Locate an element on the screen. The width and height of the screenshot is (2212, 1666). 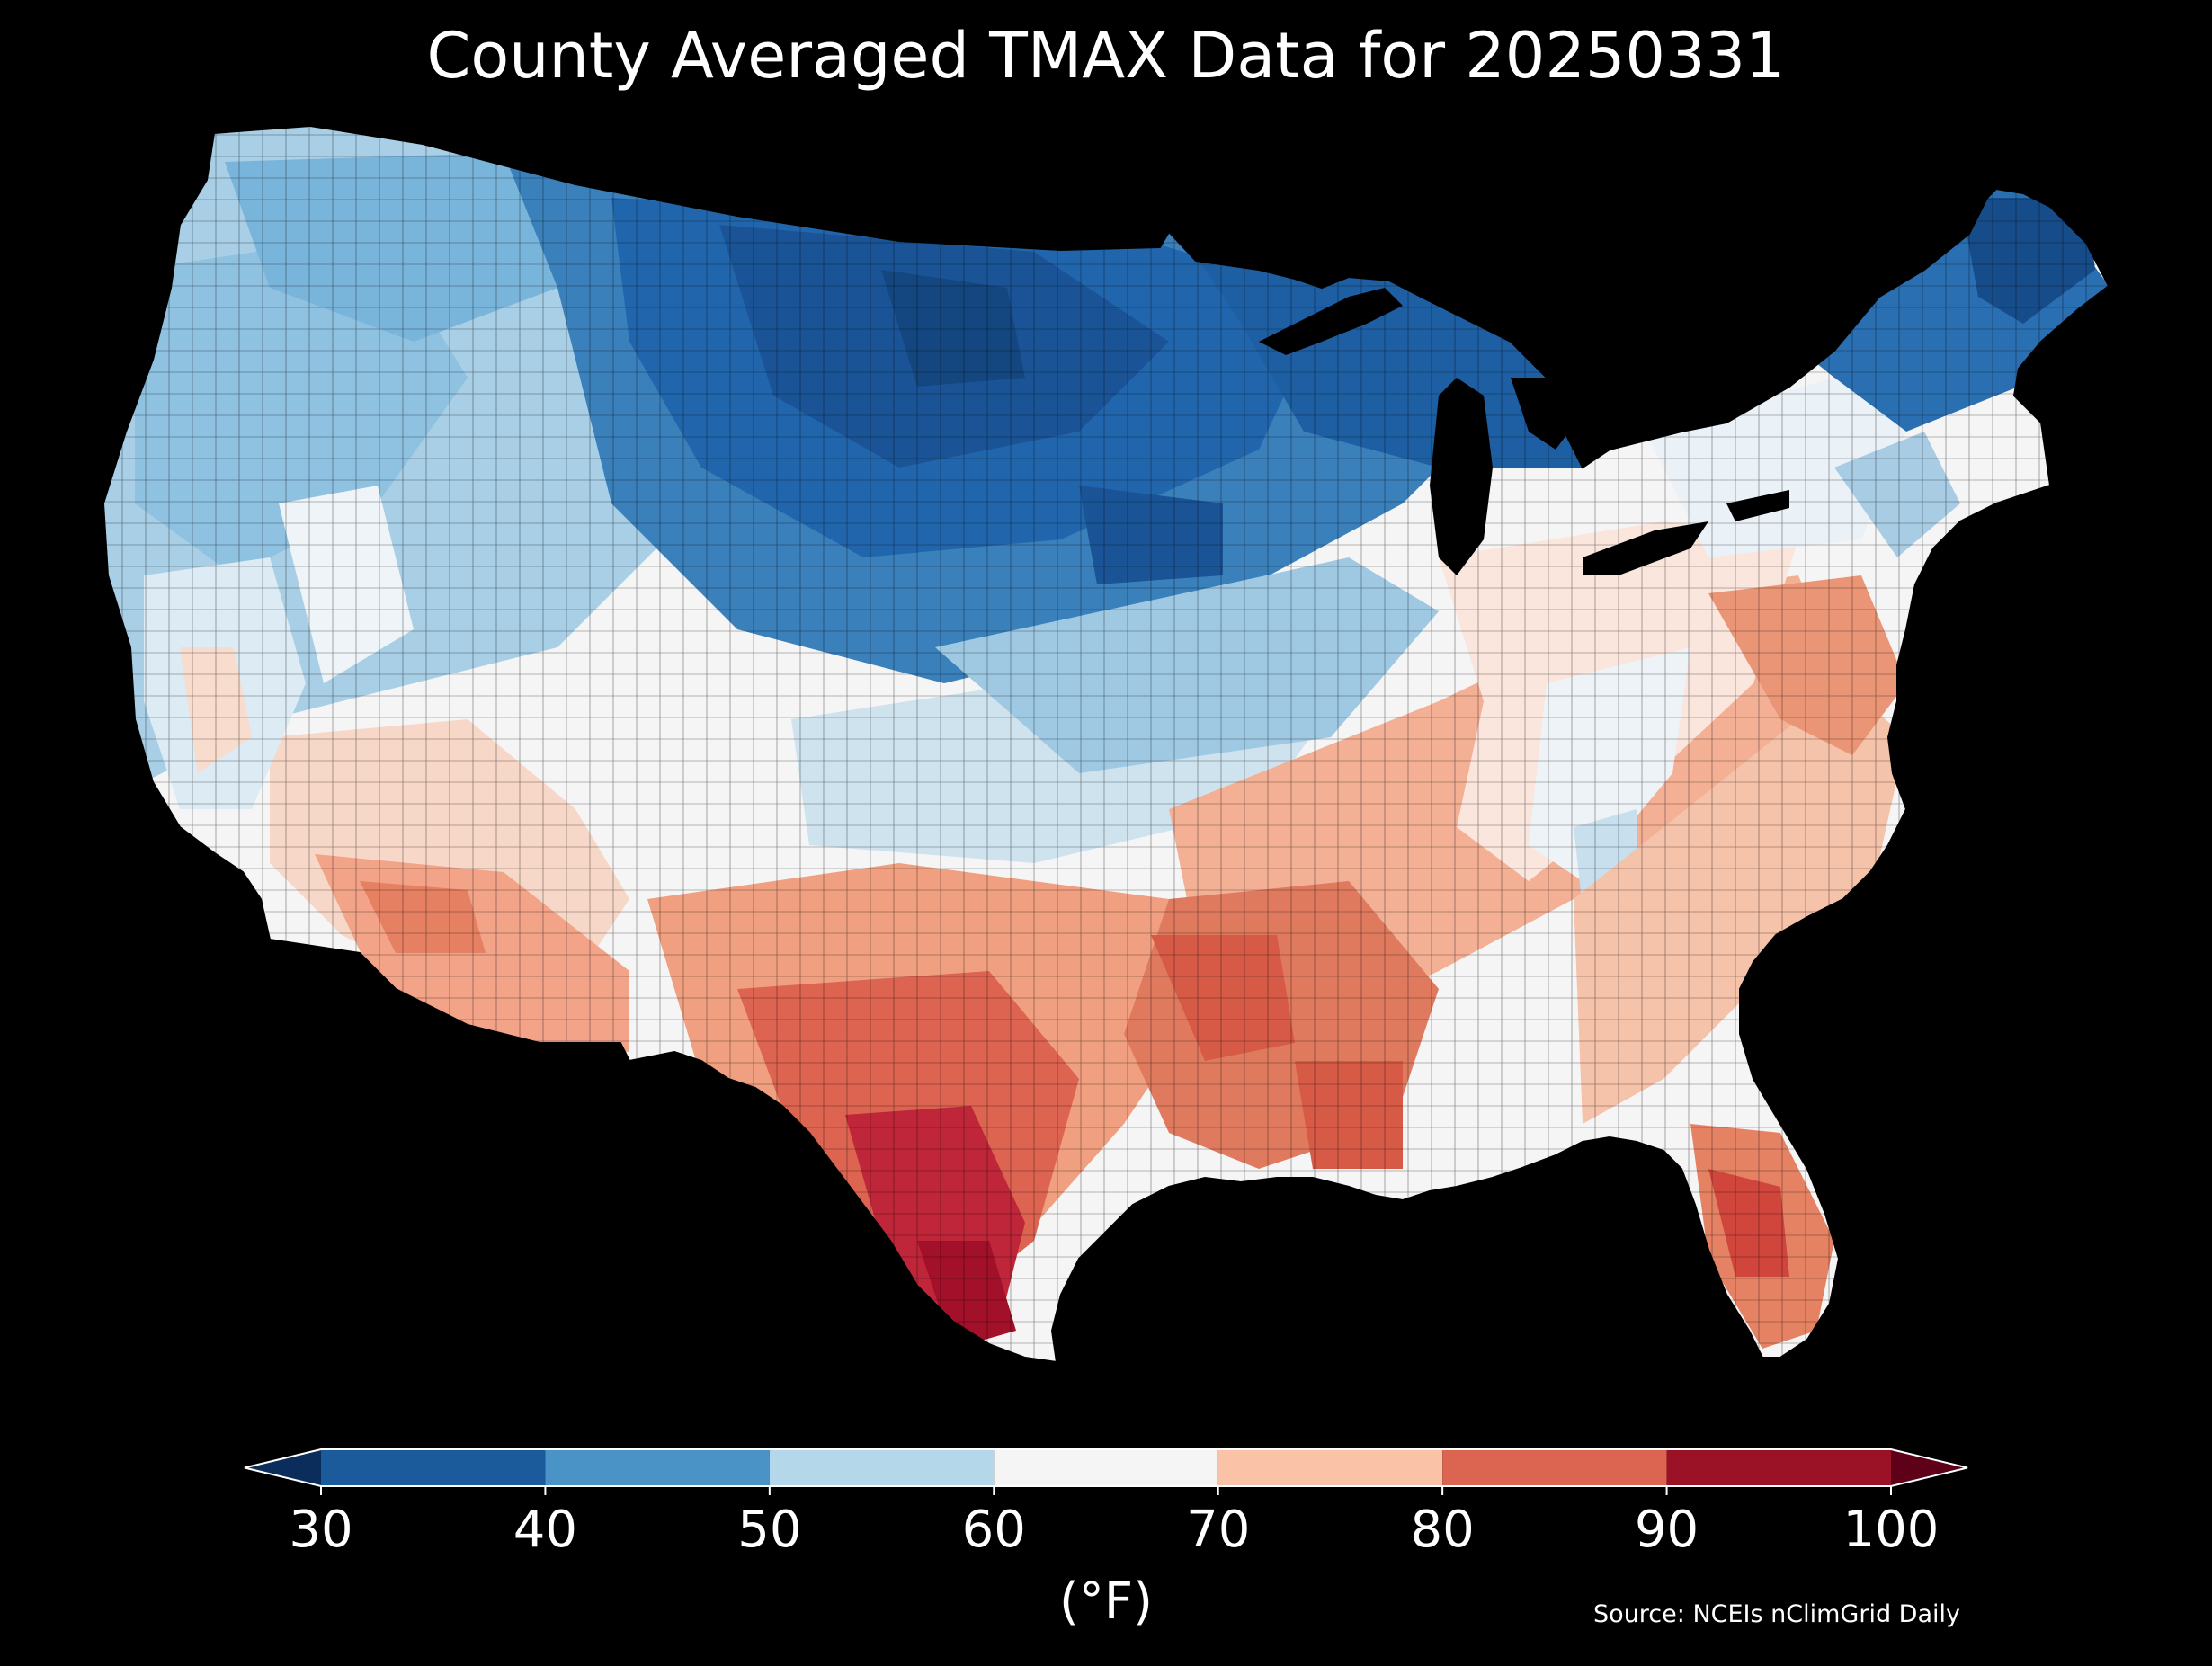
colorbar-tick-label: 70 is located at coordinates (1218, 1530).